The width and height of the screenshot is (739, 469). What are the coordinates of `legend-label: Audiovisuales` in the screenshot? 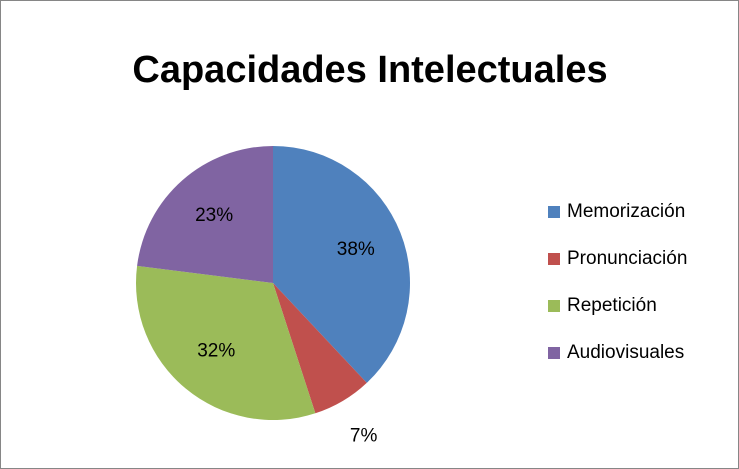 It's located at (625, 352).